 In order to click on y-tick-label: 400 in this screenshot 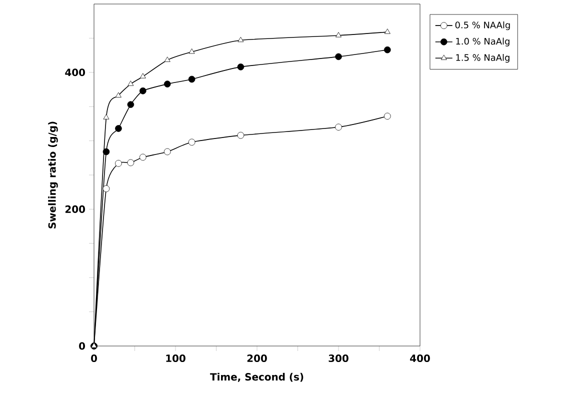, I will do `click(75, 72)`.